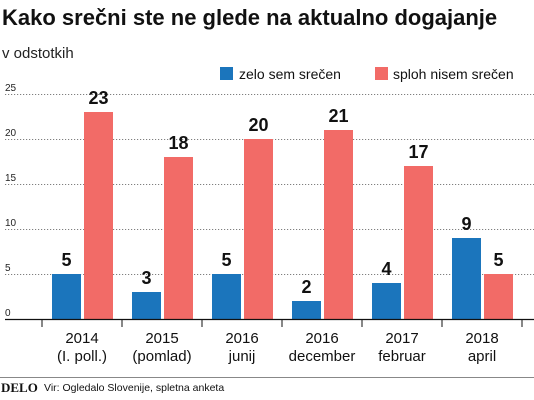 The image size is (534, 400). What do you see at coordinates (81, 338) in the screenshot?
I see `x-tick-label-0-0: 2014` at bounding box center [81, 338].